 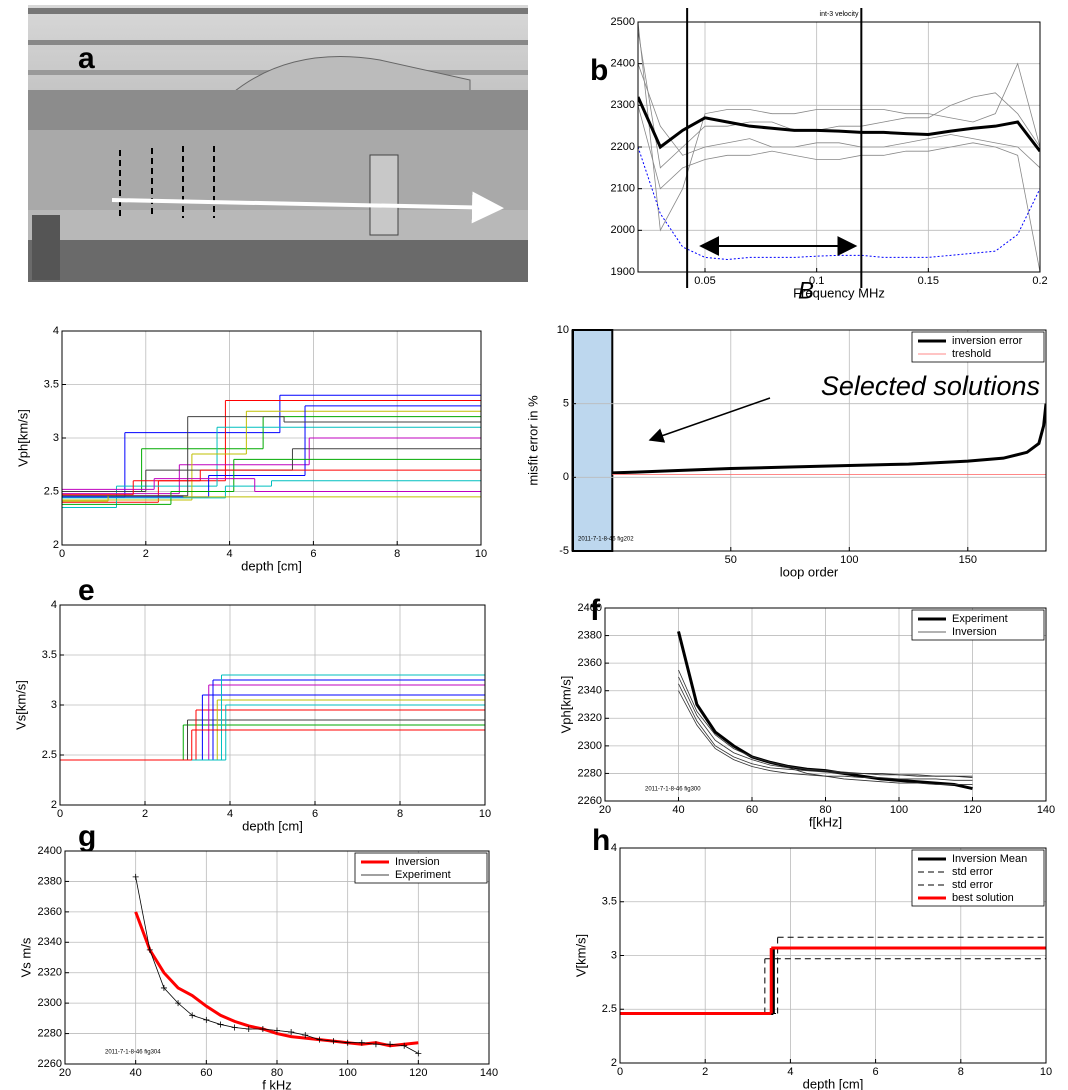 What do you see at coordinates (673, 790) in the screenshot?
I see `note: 2011-7-1-8-46 fig300` at bounding box center [673, 790].